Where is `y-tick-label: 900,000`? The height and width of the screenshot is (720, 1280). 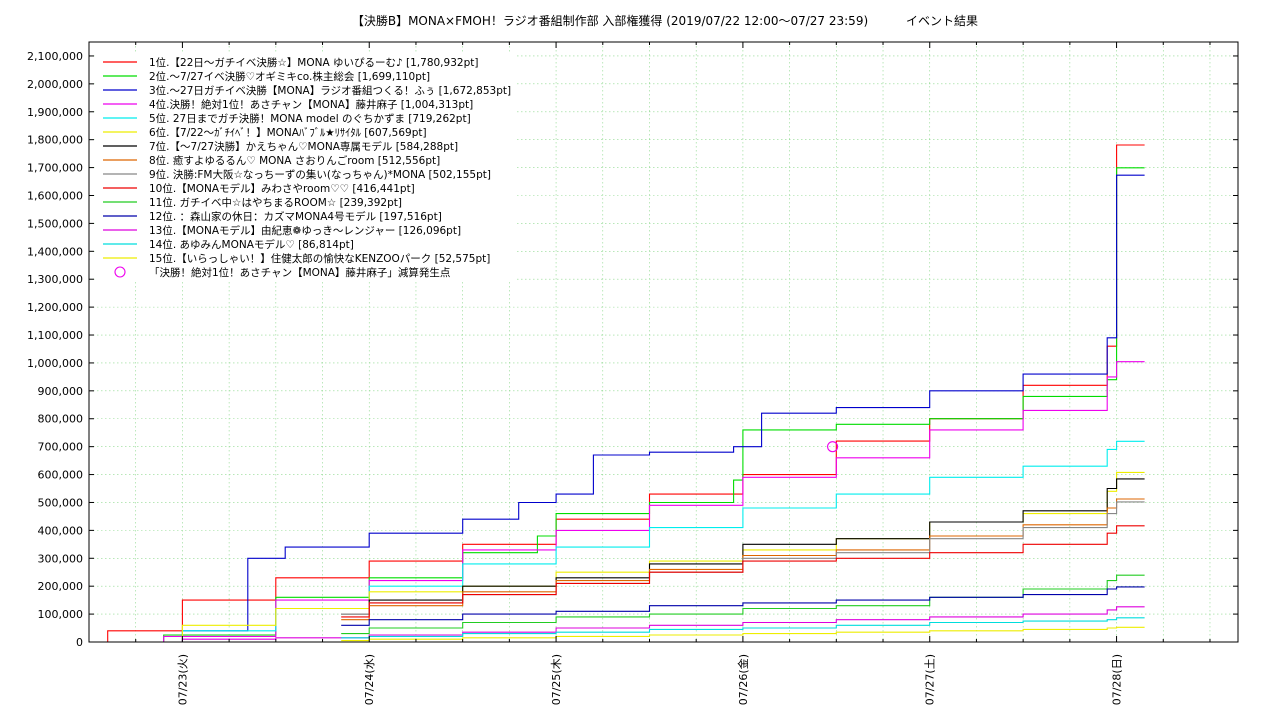 y-tick-label: 900,000 is located at coordinates (61, 391).